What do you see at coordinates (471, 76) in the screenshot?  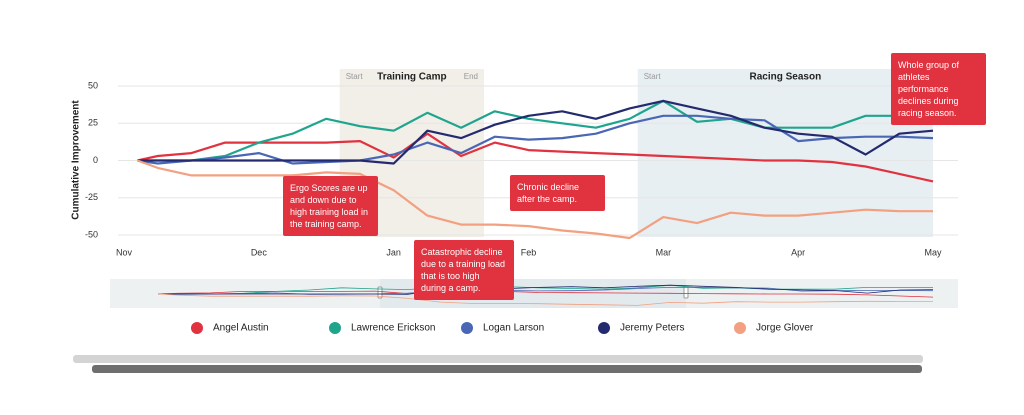 I see `region-end: End` at bounding box center [471, 76].